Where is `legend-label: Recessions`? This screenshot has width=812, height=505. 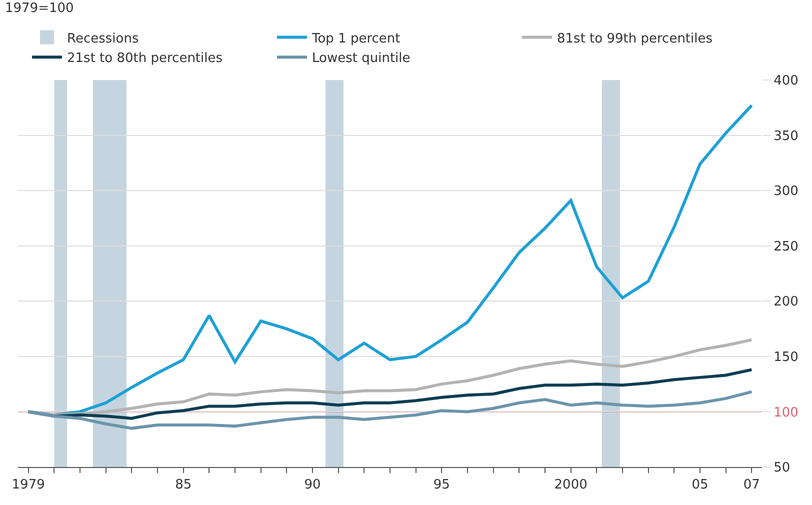
legend-label: Recessions is located at coordinates (103, 38).